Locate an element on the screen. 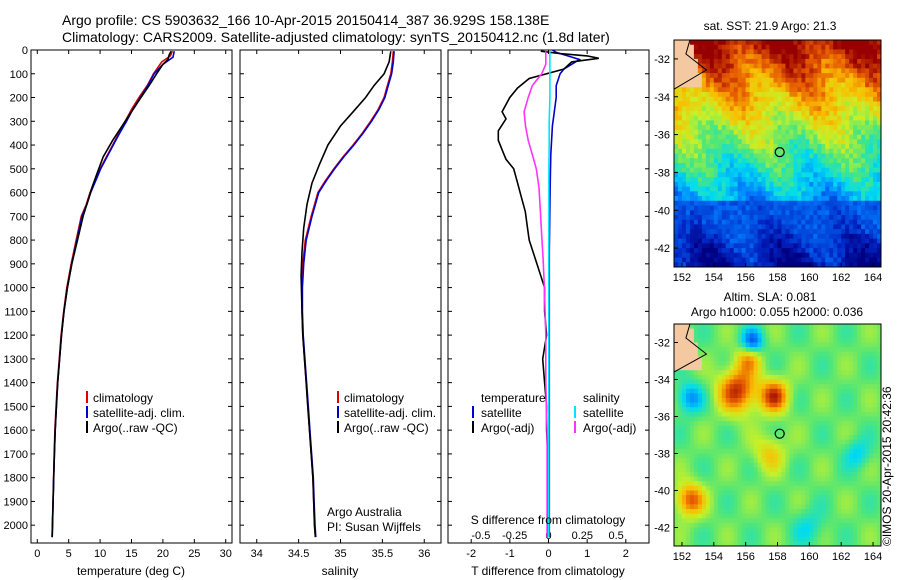 The height and width of the screenshot is (580, 900). difference-legend-salinity: salinity satellite Argo(-adj) is located at coordinates (605, 413).